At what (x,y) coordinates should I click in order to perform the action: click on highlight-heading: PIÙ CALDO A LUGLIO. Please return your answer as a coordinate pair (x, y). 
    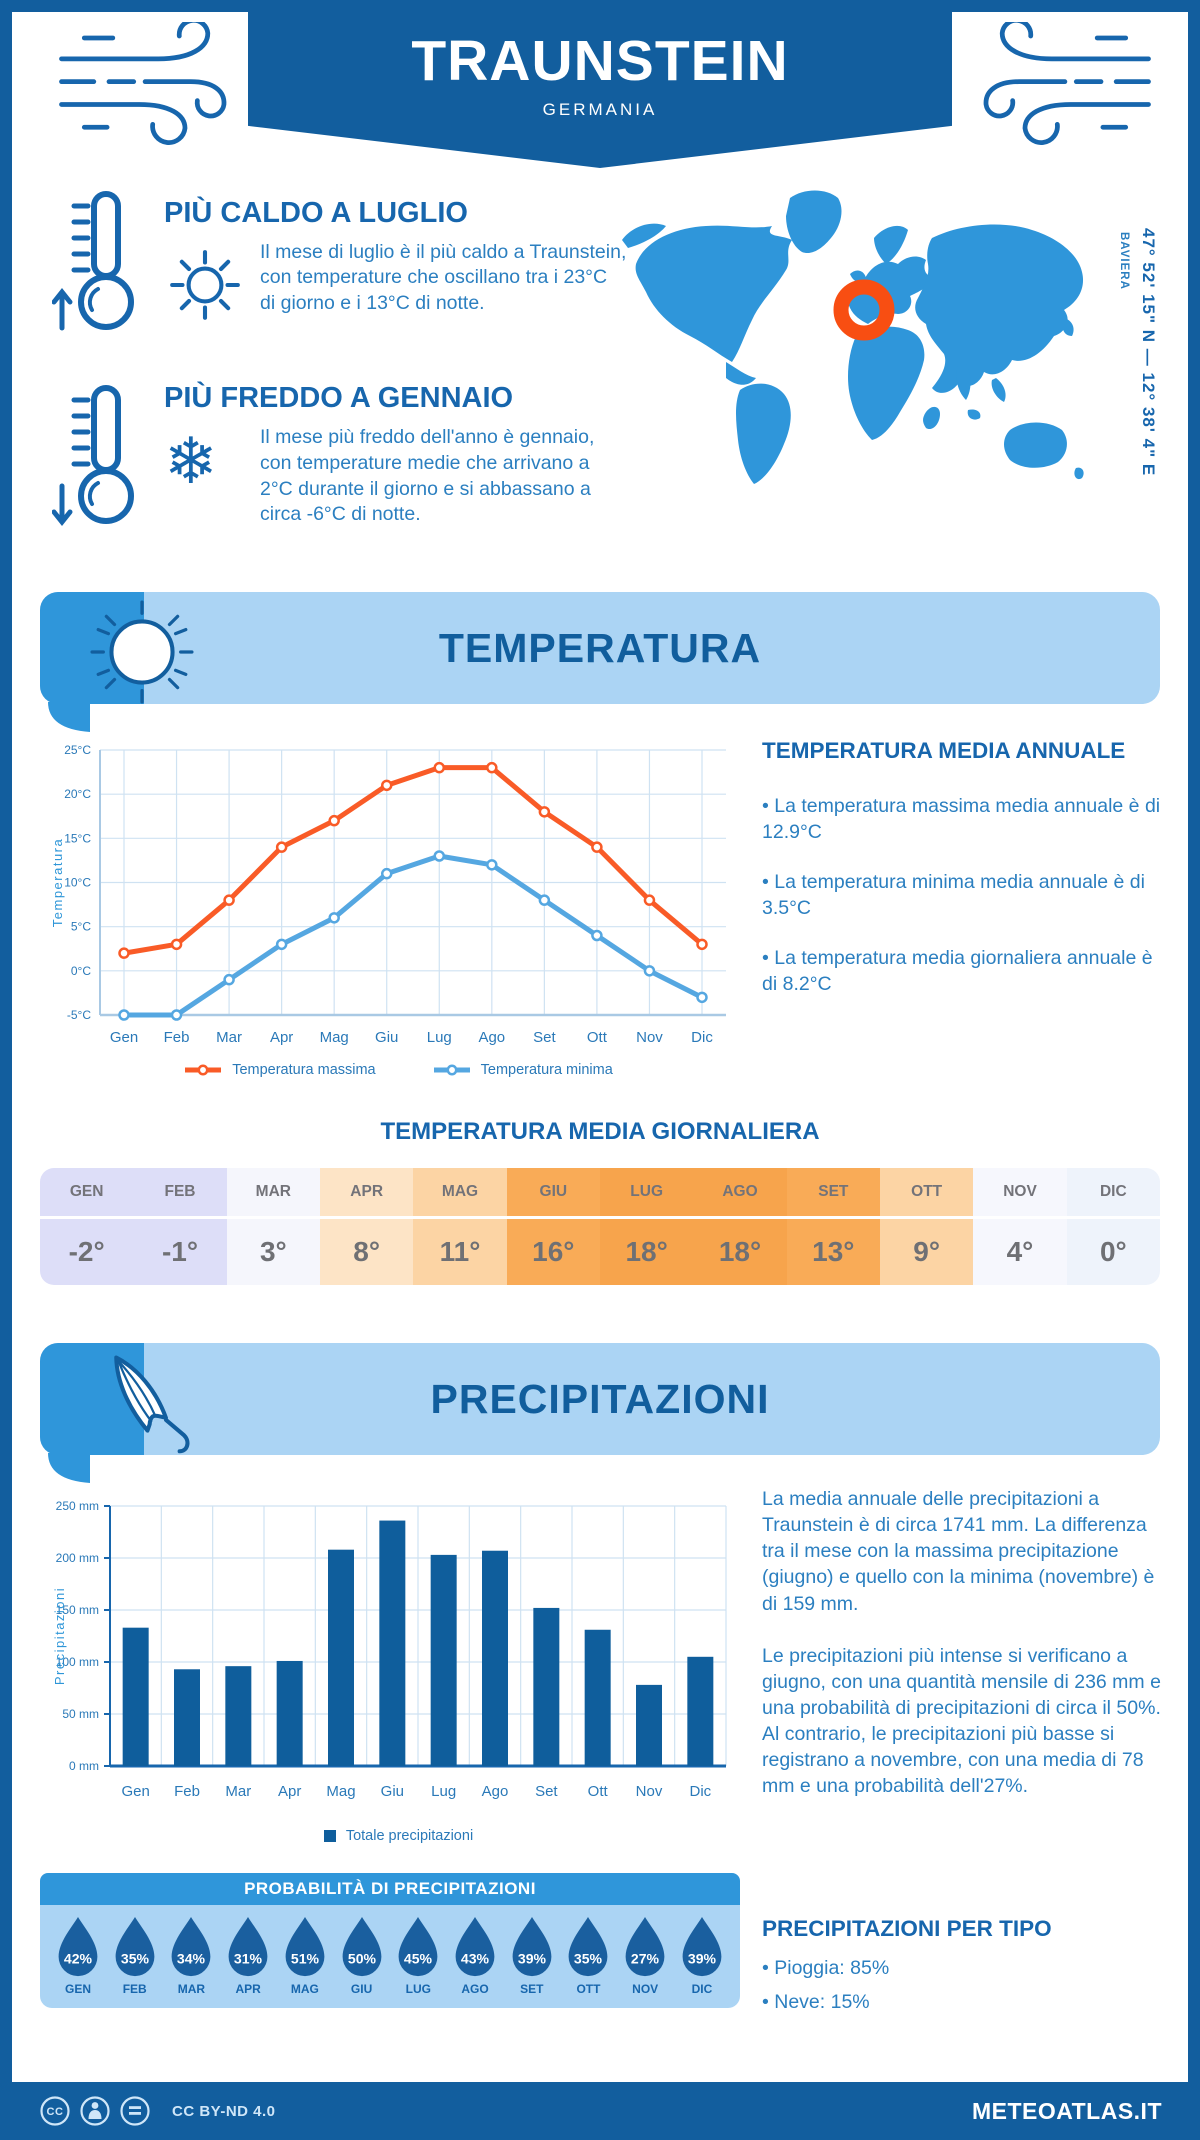
    Looking at the image, I should click on (316, 212).